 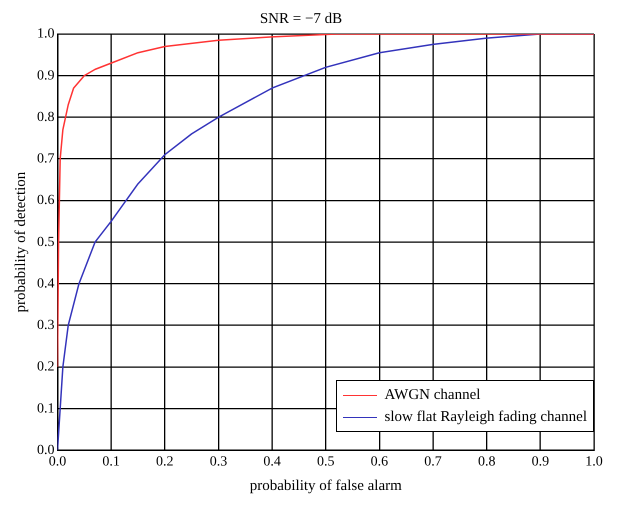 What do you see at coordinates (541, 462) in the screenshot?
I see `x-tick-label: 0.9` at bounding box center [541, 462].